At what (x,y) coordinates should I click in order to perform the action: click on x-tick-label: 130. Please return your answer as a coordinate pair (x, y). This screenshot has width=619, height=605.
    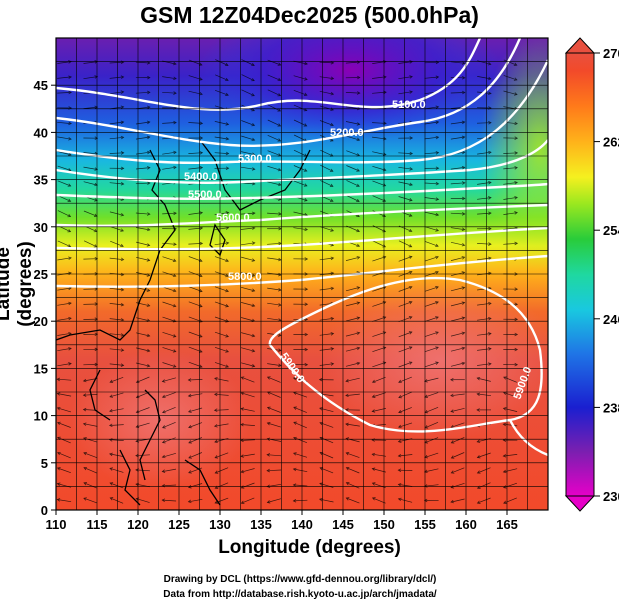
    Looking at the image, I should click on (220, 524).